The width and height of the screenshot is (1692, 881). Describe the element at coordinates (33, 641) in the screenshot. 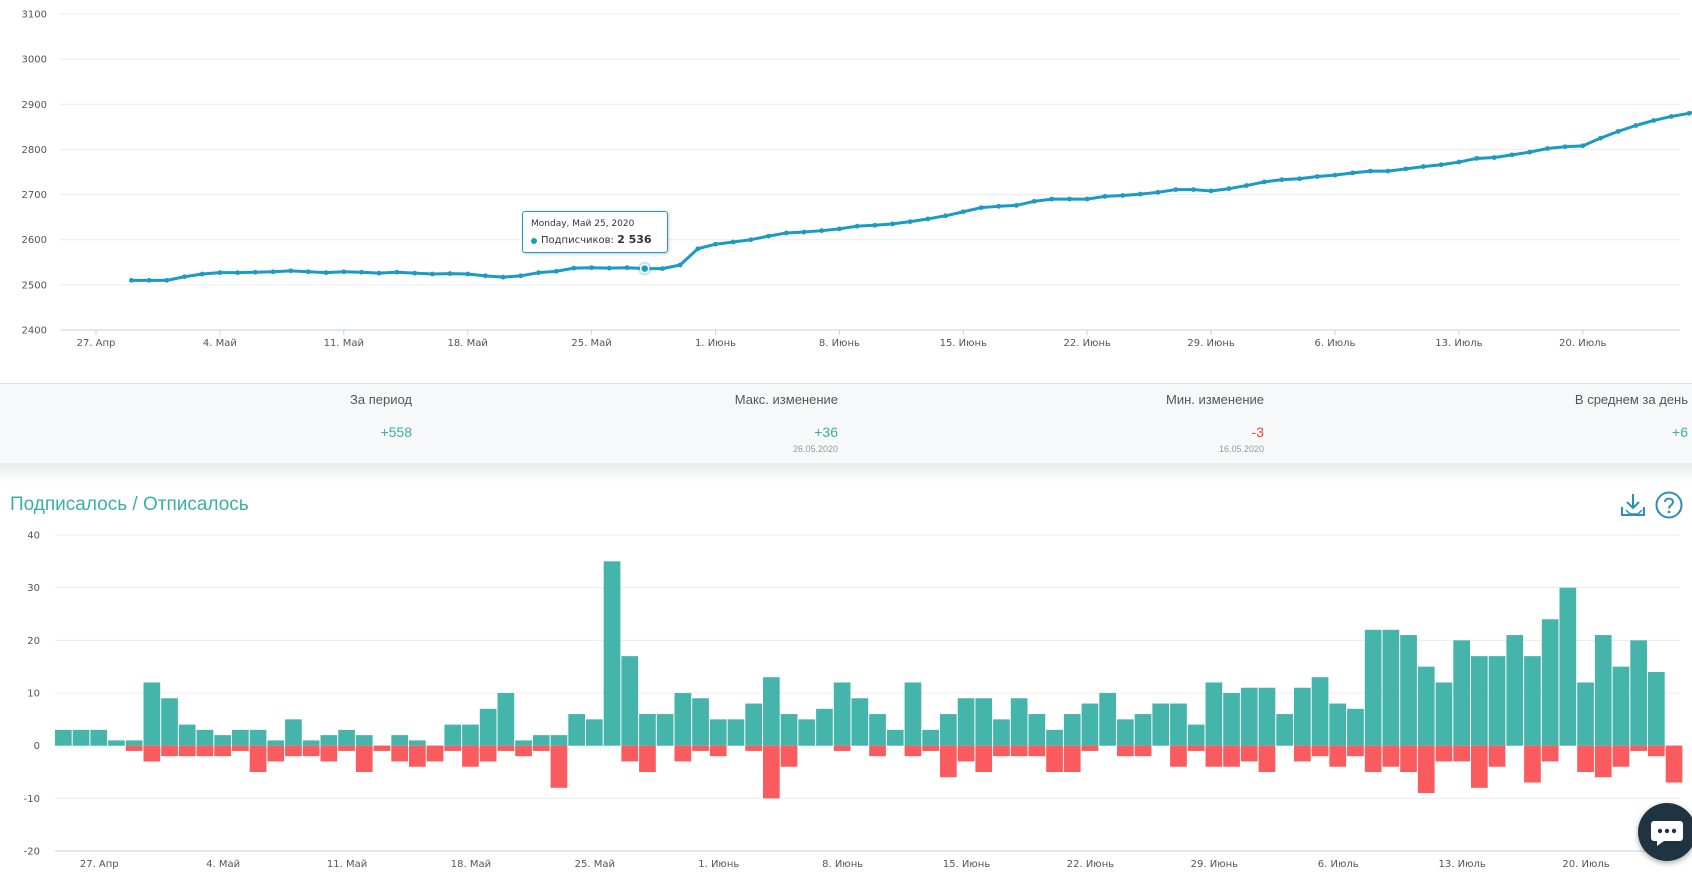

I see `bar-chart-y-tick: 20` at that location.